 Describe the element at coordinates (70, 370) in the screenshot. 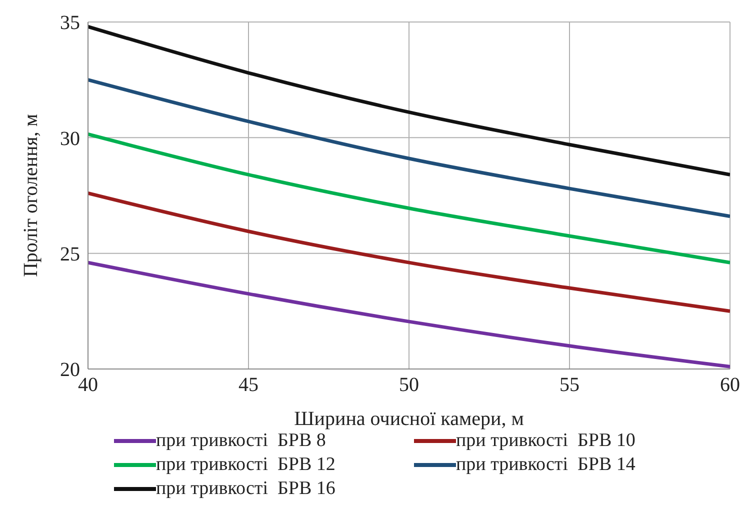

I see `y-tick-label: 20` at that location.